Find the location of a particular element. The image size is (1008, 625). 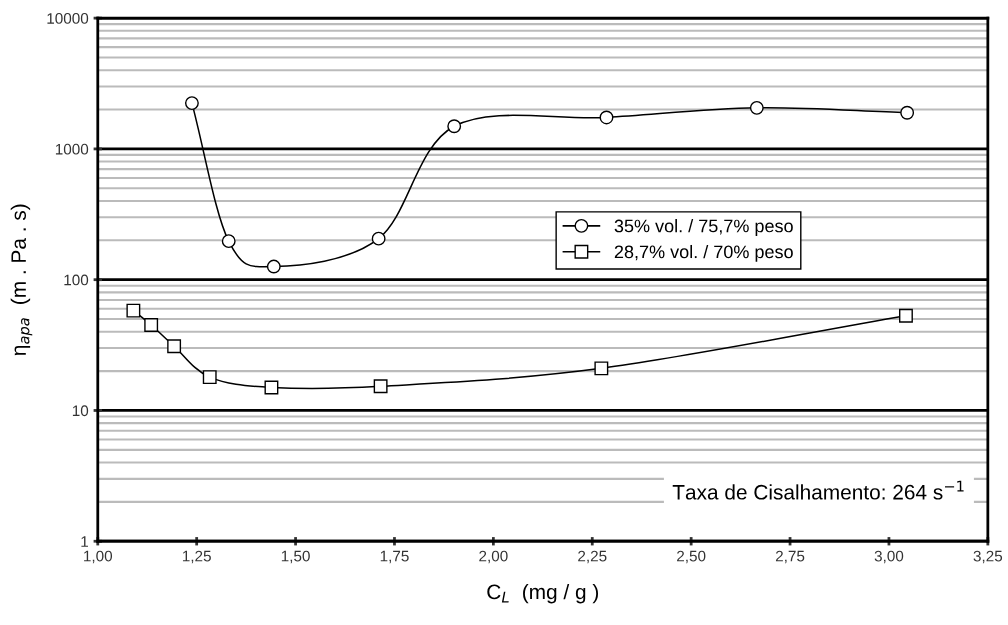

x-tick-label: 3,25 is located at coordinates (988, 557).